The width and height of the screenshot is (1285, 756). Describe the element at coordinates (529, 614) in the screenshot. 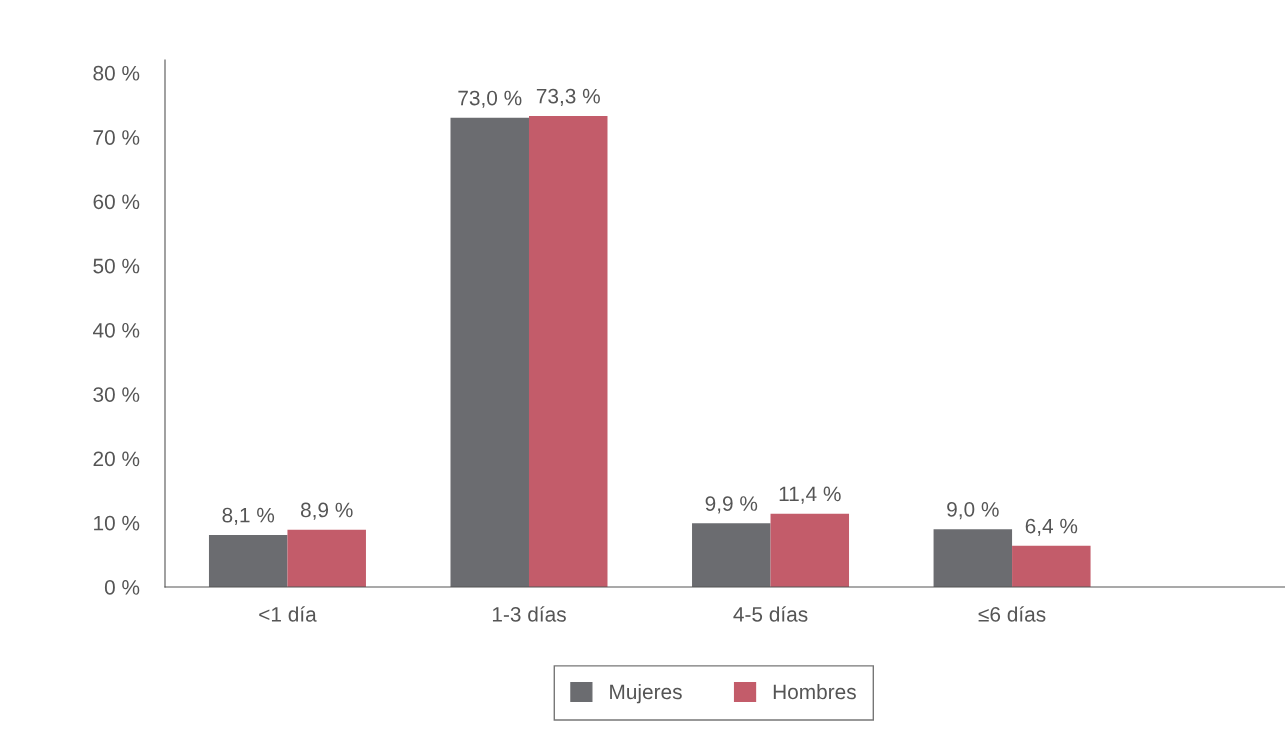

I see `x-tick-label: 1-3 días` at that location.